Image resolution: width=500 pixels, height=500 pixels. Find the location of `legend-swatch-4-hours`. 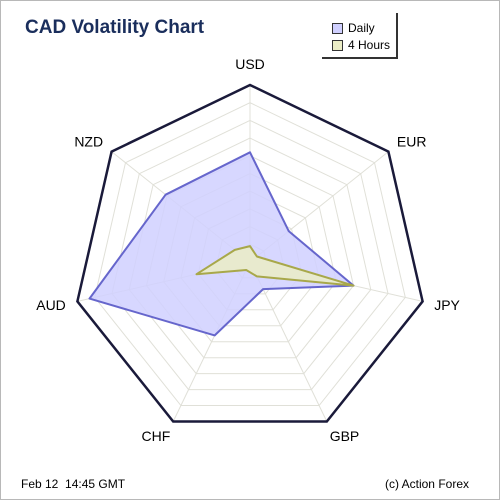

legend-swatch-4-hours is located at coordinates (337, 45).